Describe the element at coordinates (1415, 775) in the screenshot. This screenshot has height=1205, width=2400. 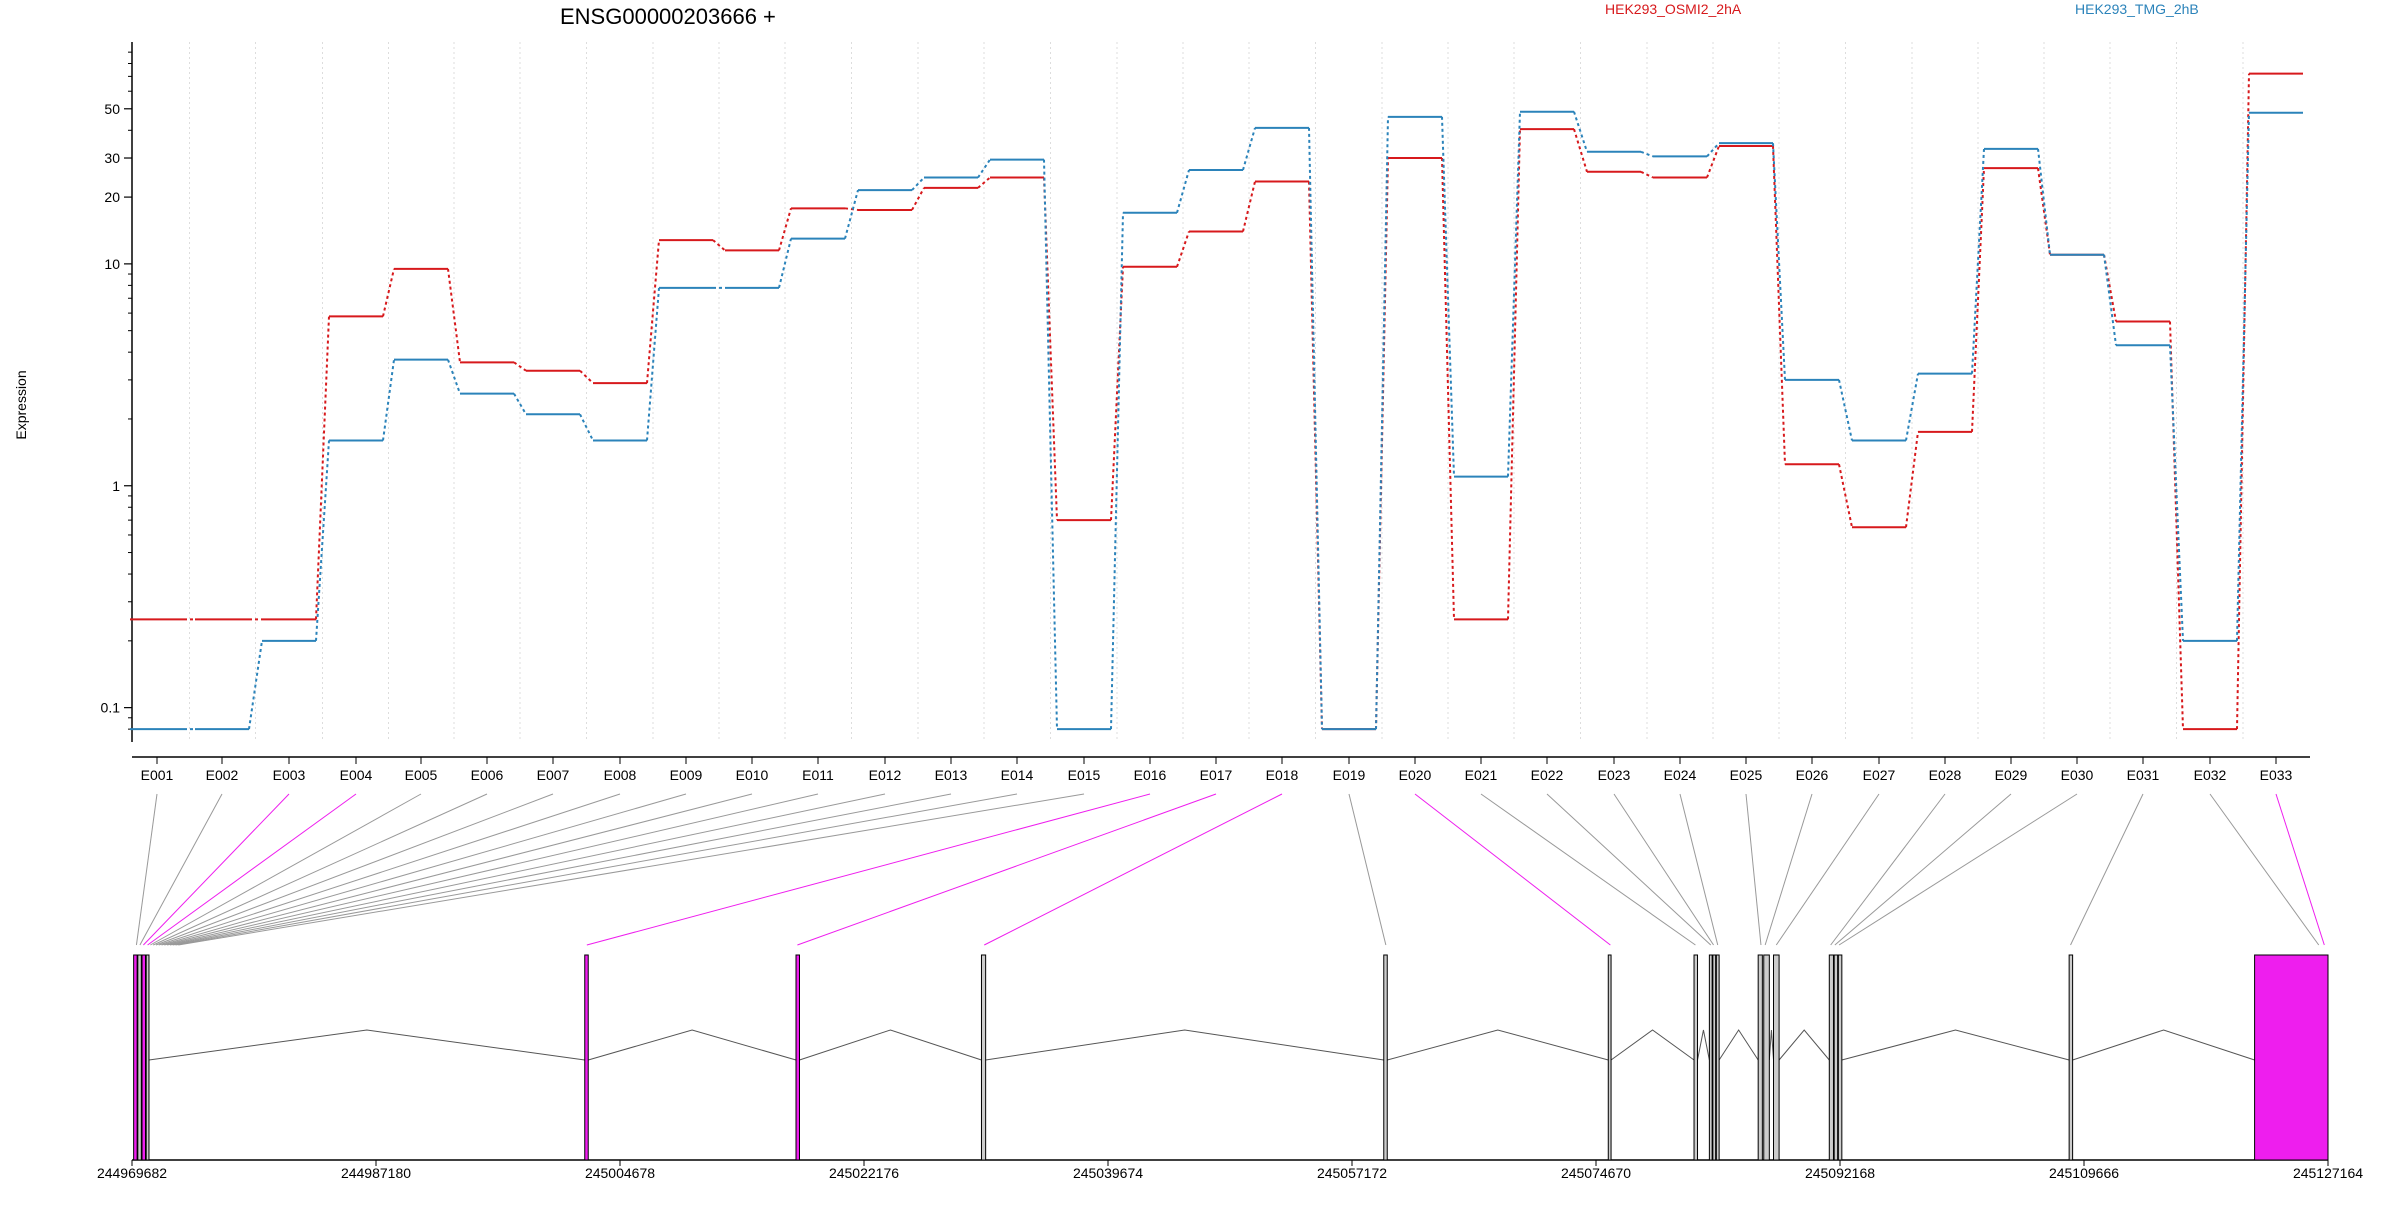
I see `x-tick-label: E020` at that location.